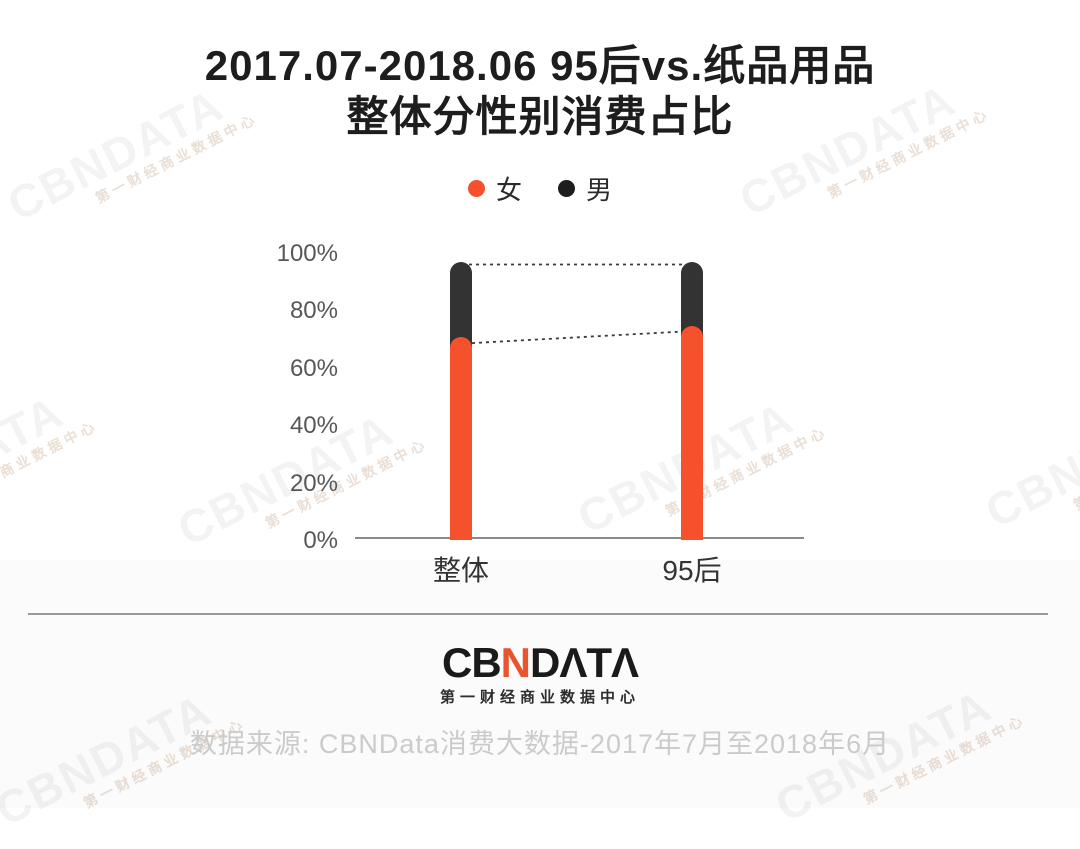 The image size is (1080, 849). What do you see at coordinates (540, 744) in the screenshot?
I see `data-source-text: 数据来源: CBNData消费大数据-2017年7月至2018年6月` at bounding box center [540, 744].